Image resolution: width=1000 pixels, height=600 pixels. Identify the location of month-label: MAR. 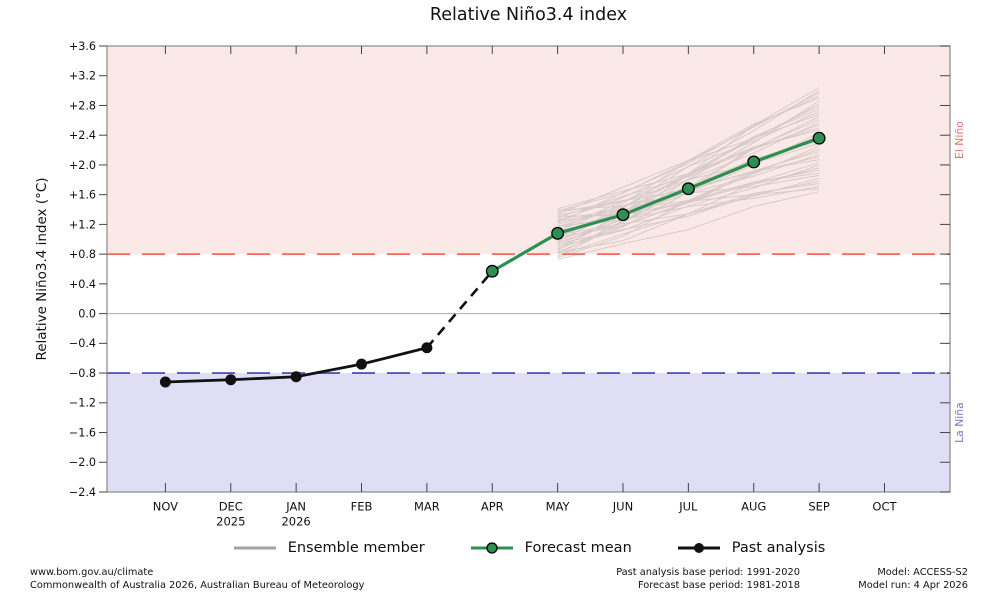
(427, 507).